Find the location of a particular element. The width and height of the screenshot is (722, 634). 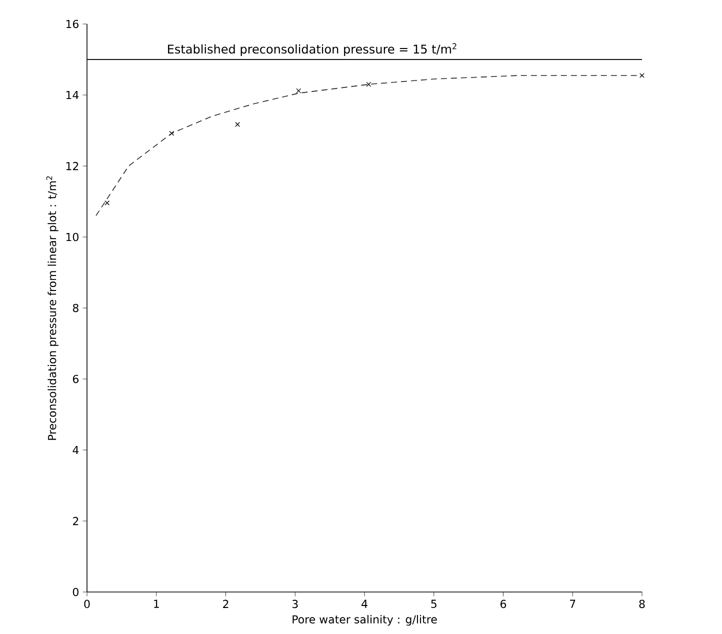

x-tick-label: 6 is located at coordinates (503, 604).